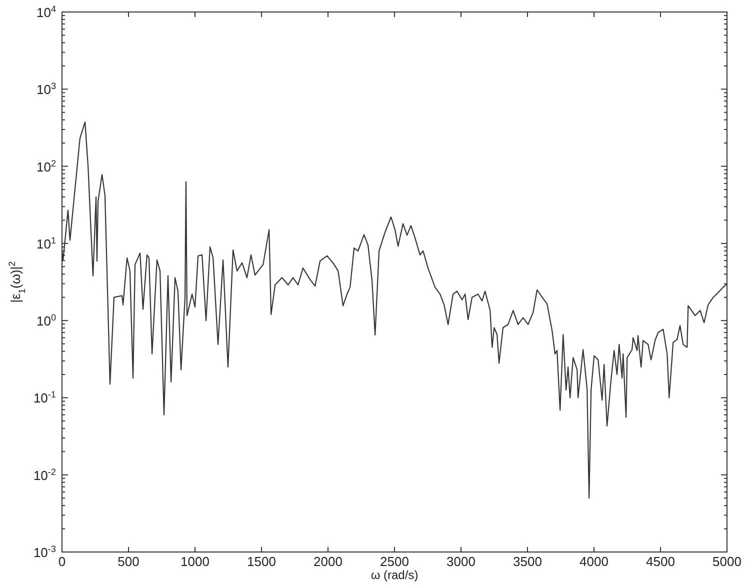  Describe the element at coordinates (129, 561) in the screenshot. I see `x-tick-label: 500` at that location.